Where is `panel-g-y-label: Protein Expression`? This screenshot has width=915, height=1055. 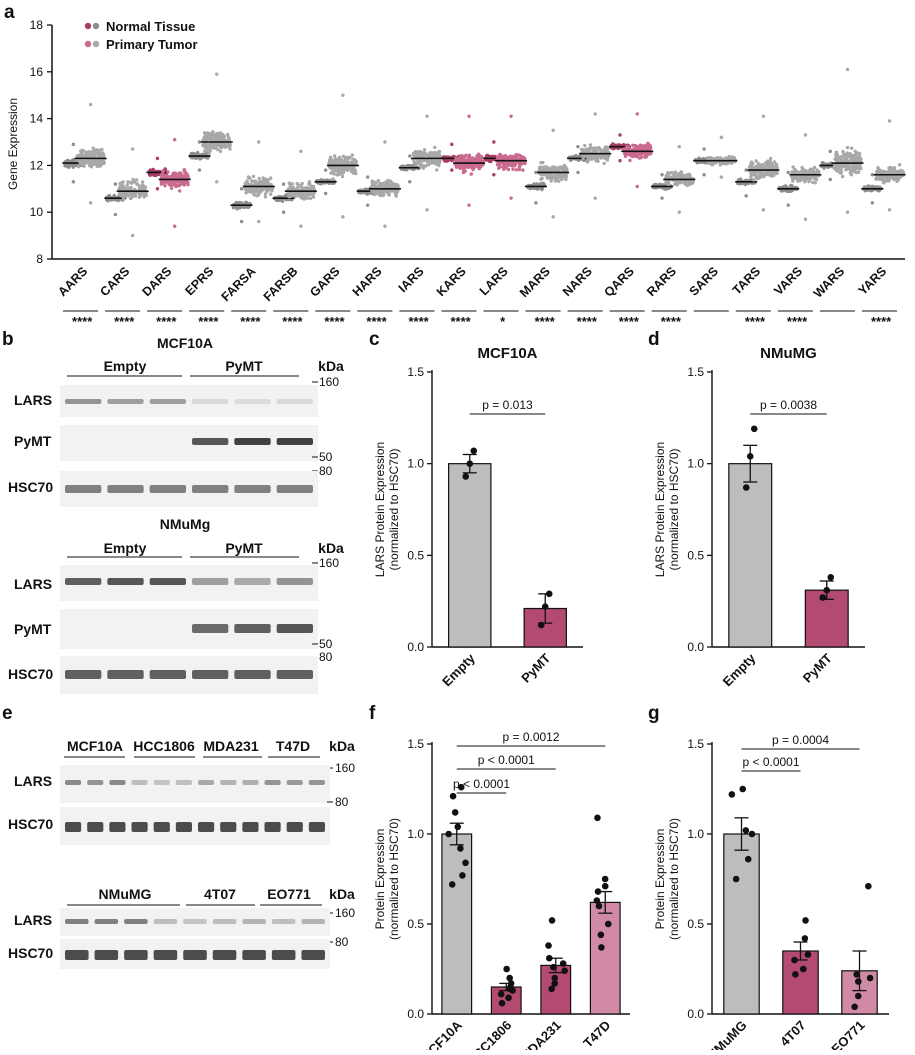 panel-g-y-label: Protein Expression is located at coordinates (660, 879).